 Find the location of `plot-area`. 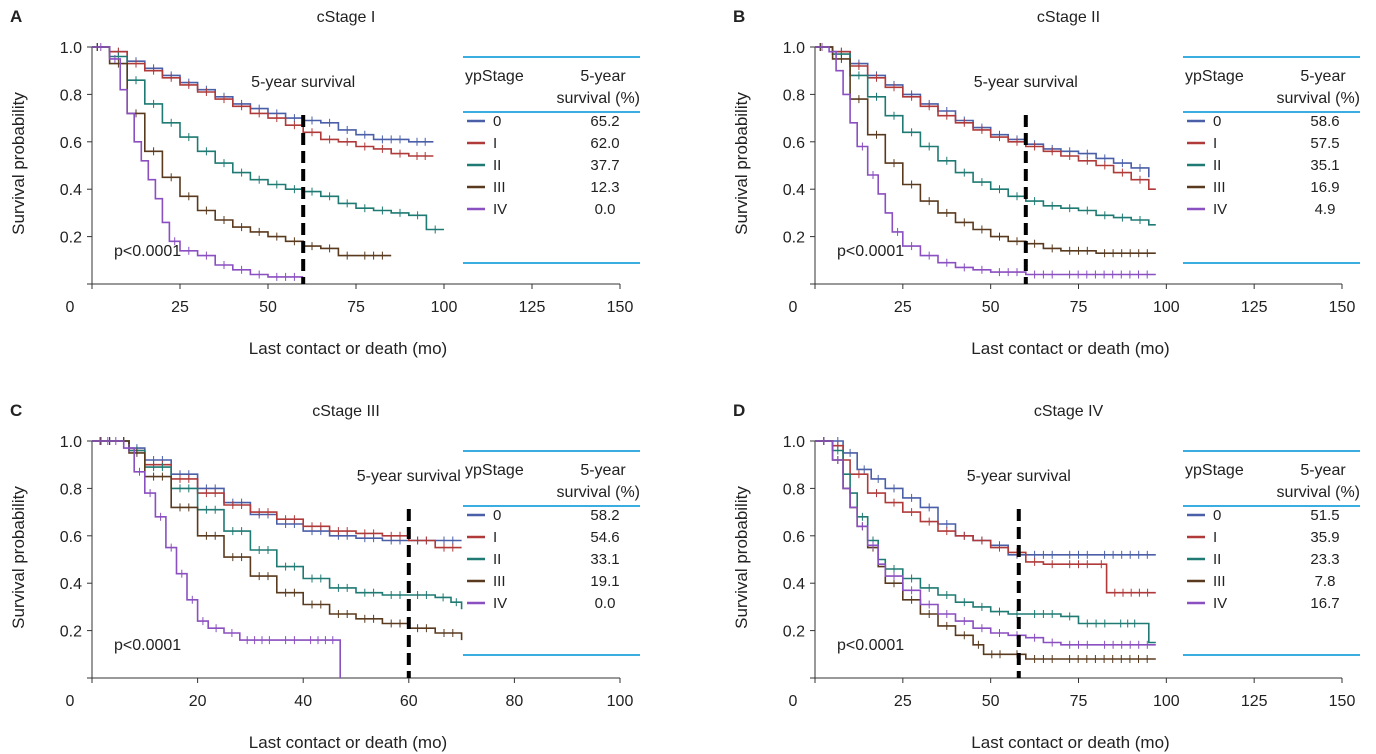

plot-area is located at coordinates (985, 161).